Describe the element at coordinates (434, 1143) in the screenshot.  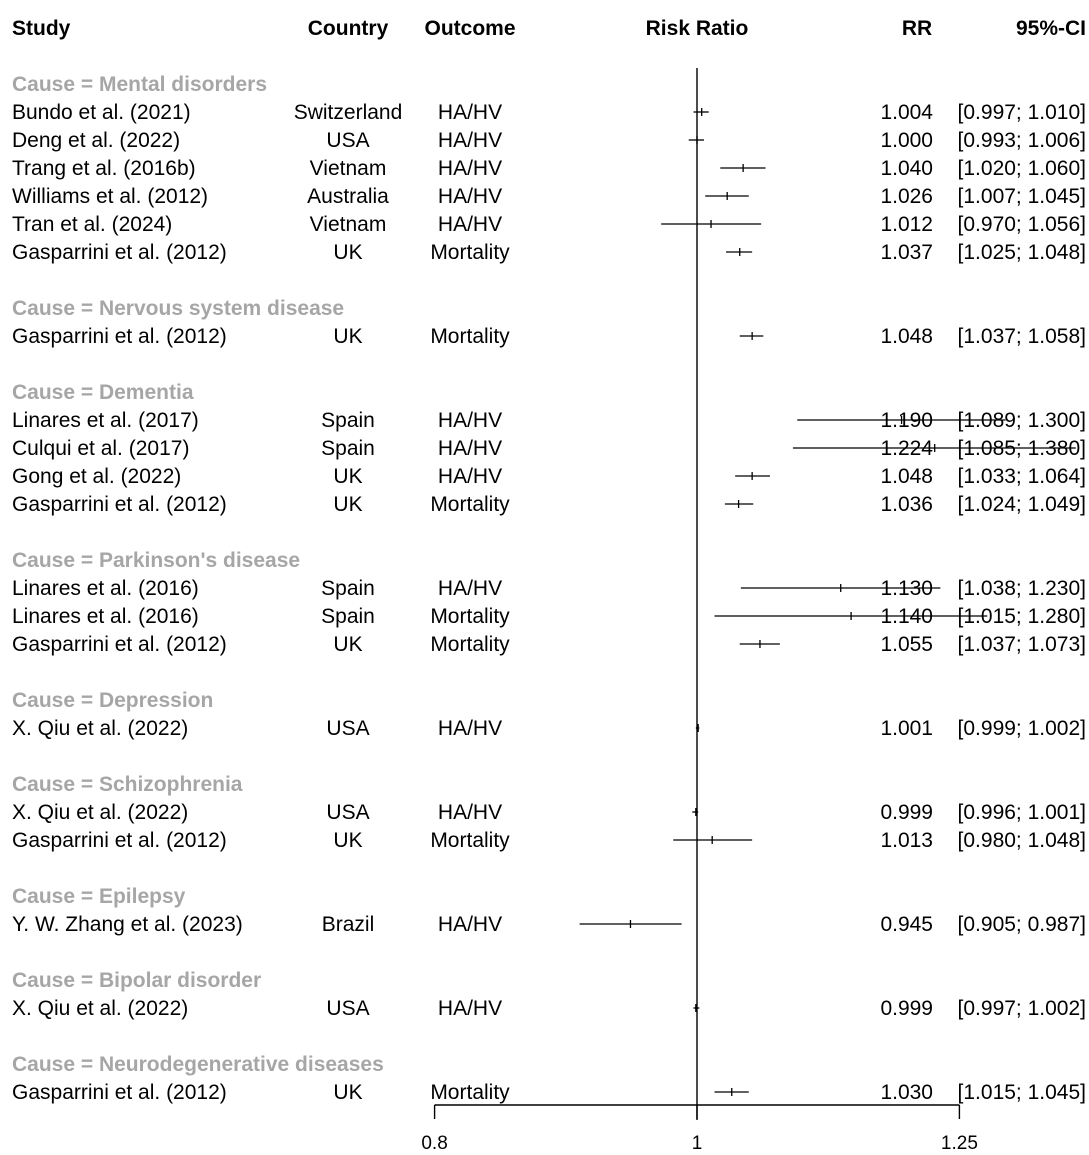
I see `tick-label: 0.8` at that location.